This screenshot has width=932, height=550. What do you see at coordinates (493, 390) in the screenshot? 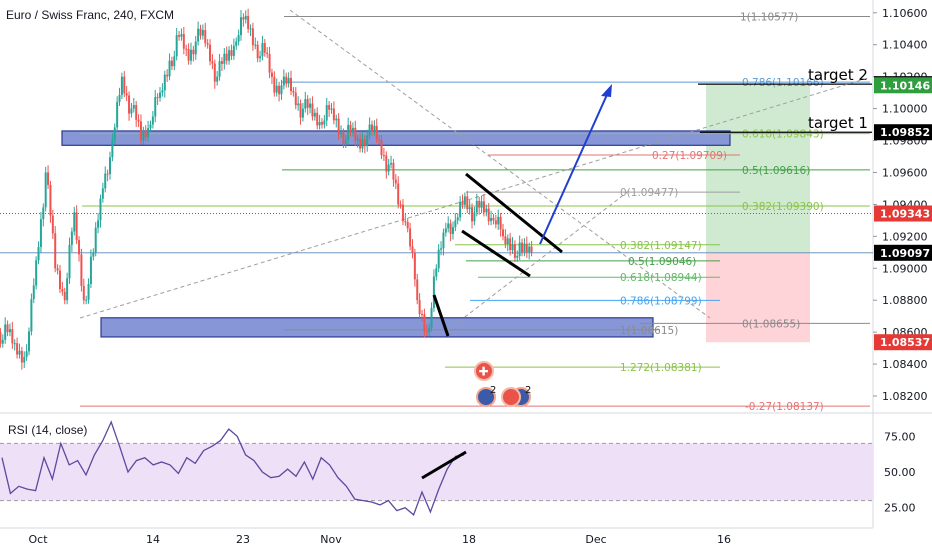
I see `event-count: 2` at bounding box center [493, 390].